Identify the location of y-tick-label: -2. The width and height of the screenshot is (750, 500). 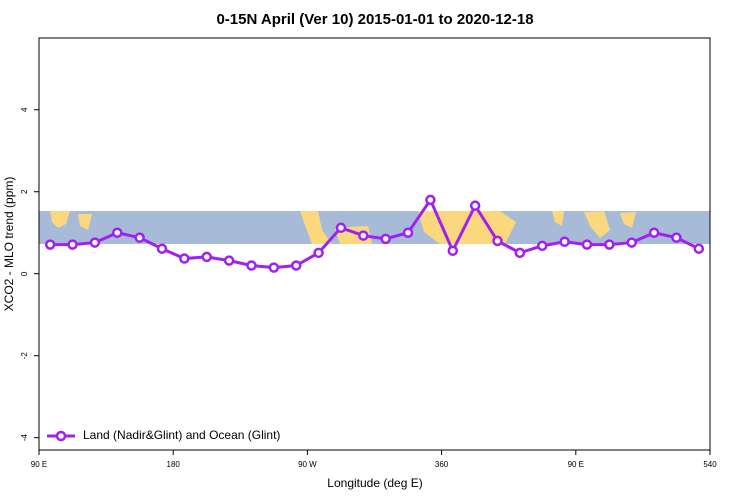
(24, 356).